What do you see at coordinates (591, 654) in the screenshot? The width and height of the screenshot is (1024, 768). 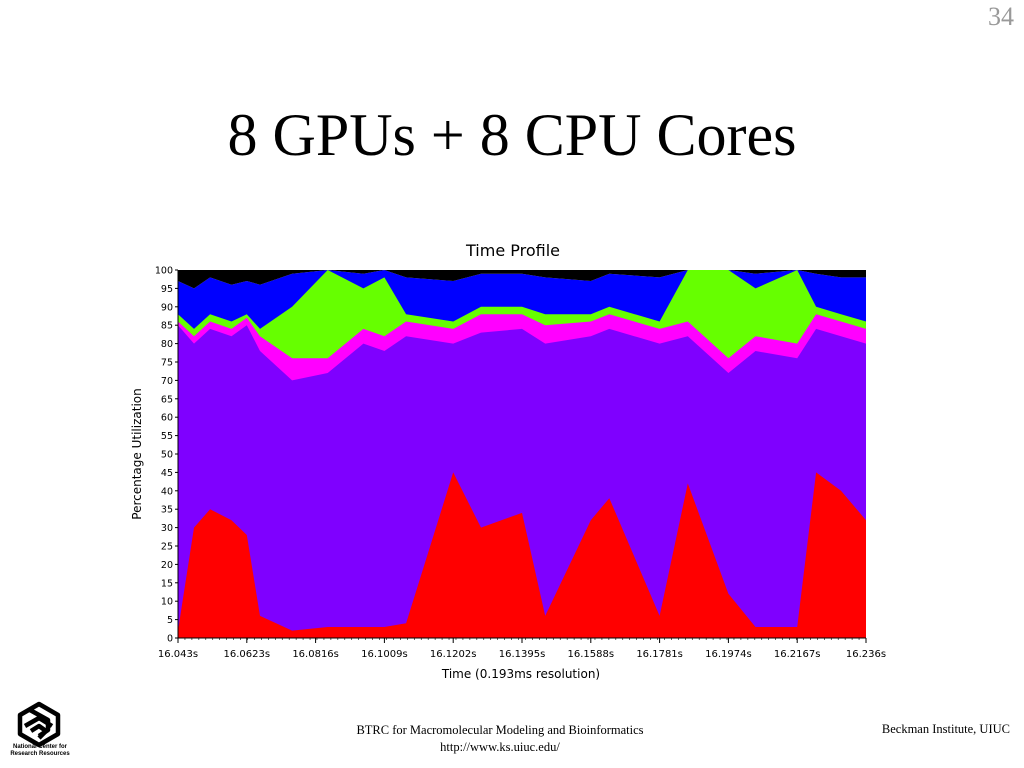 I see `x-tick-label: 16.1588s` at bounding box center [591, 654].